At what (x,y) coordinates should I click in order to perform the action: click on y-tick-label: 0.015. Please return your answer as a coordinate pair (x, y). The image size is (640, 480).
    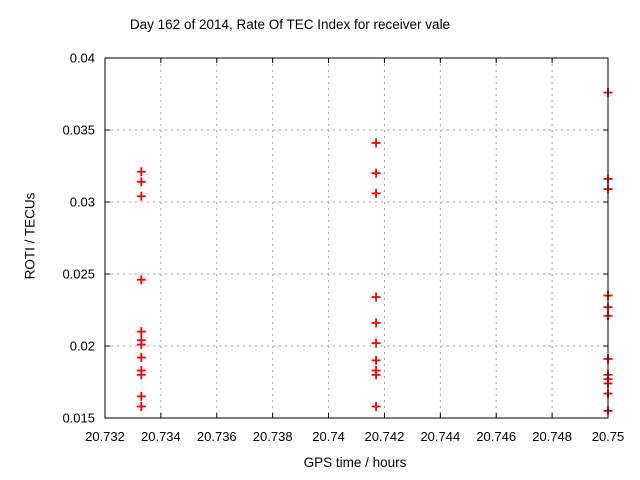
    Looking at the image, I should click on (78, 418).